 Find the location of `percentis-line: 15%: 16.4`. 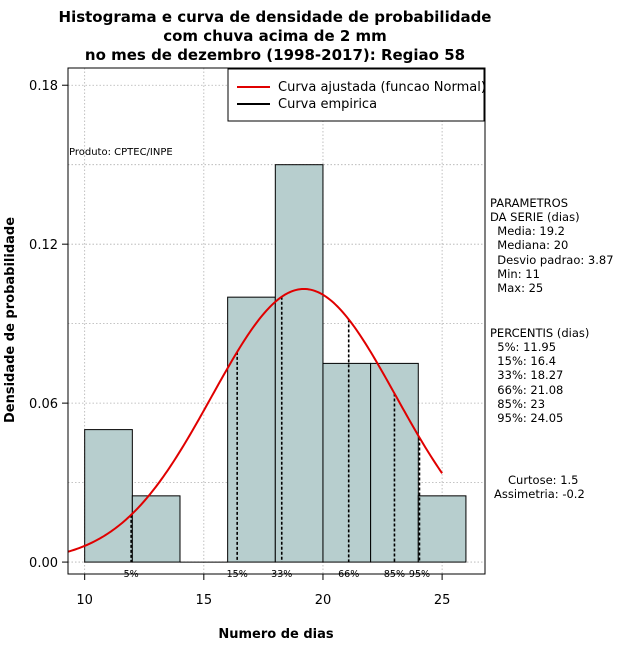

percentis-line: 15%: 16.4 is located at coordinates (523, 361).